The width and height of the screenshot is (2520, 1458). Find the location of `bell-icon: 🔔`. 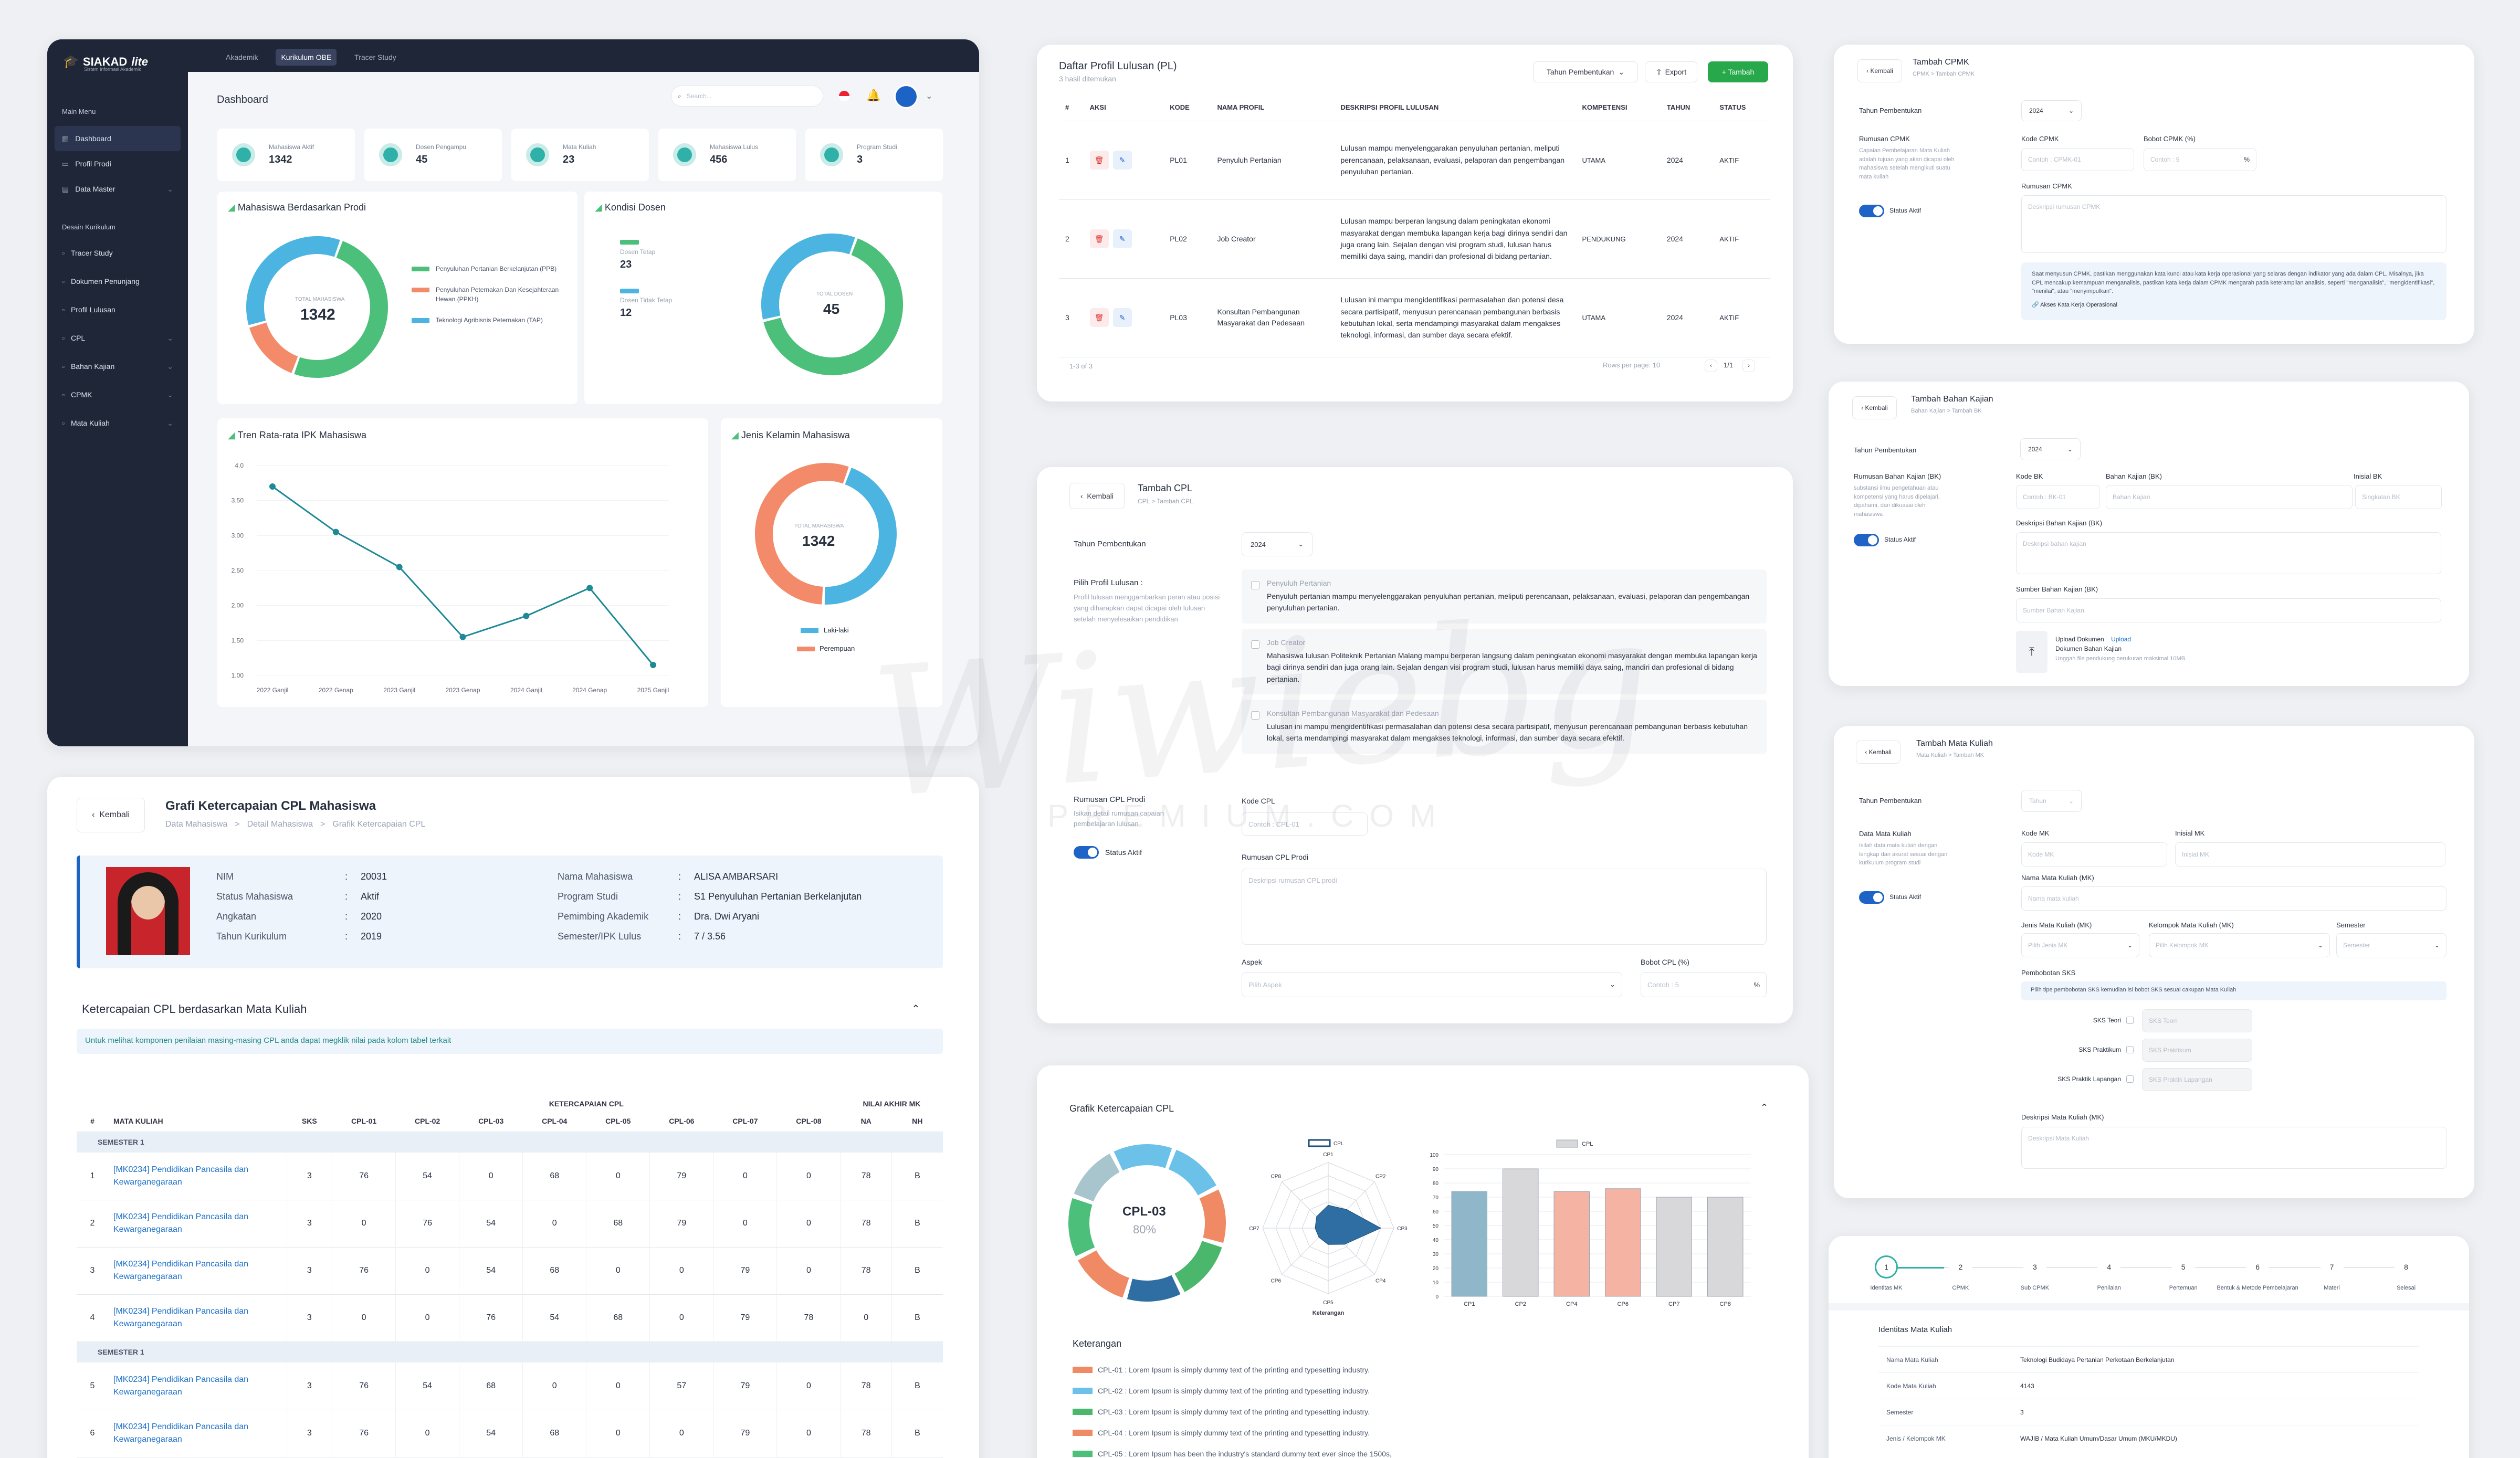

bell-icon: 🔔 is located at coordinates (873, 95).